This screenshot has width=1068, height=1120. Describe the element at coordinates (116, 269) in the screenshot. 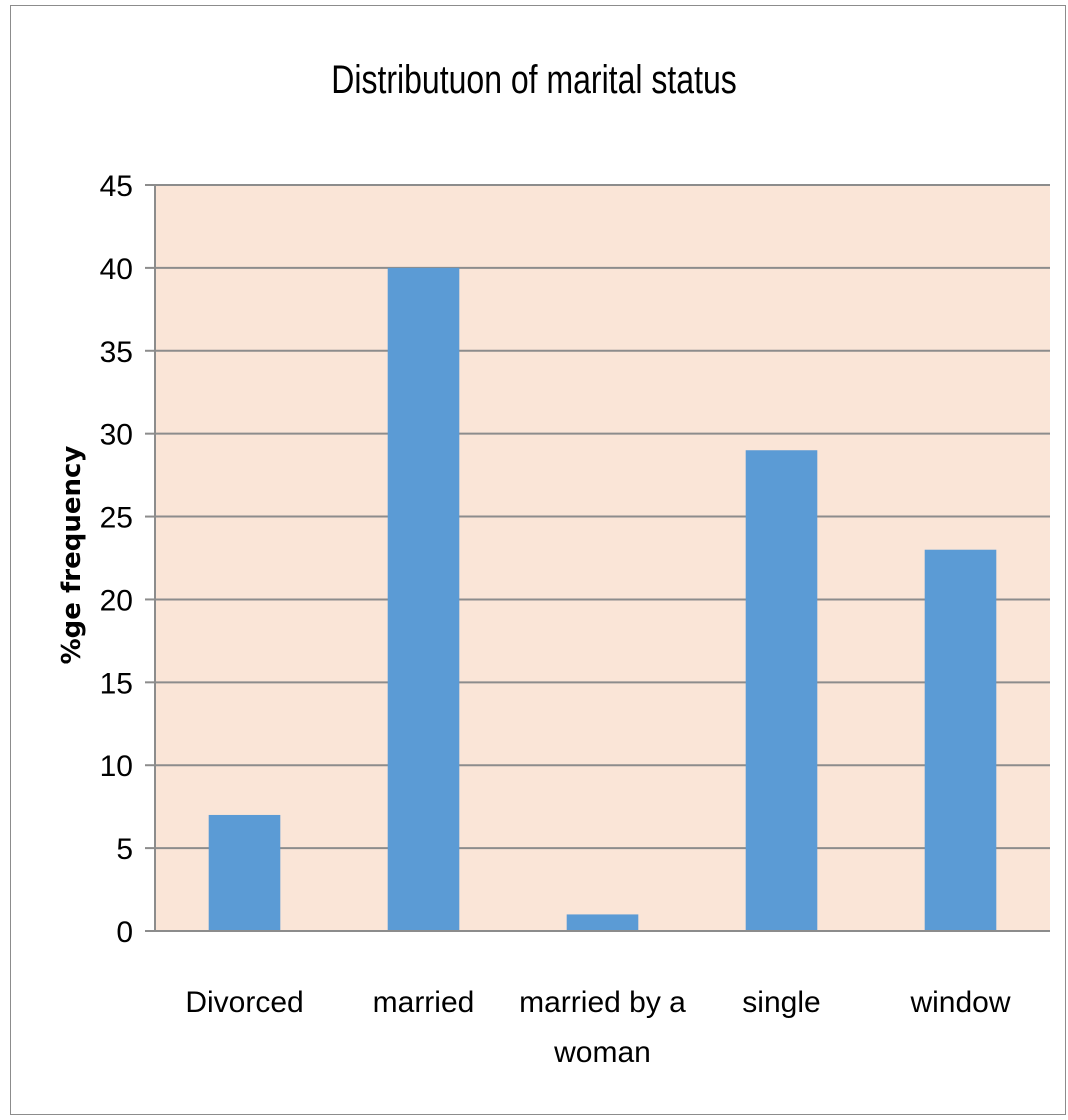

I see `y-tick-label: 40` at that location.